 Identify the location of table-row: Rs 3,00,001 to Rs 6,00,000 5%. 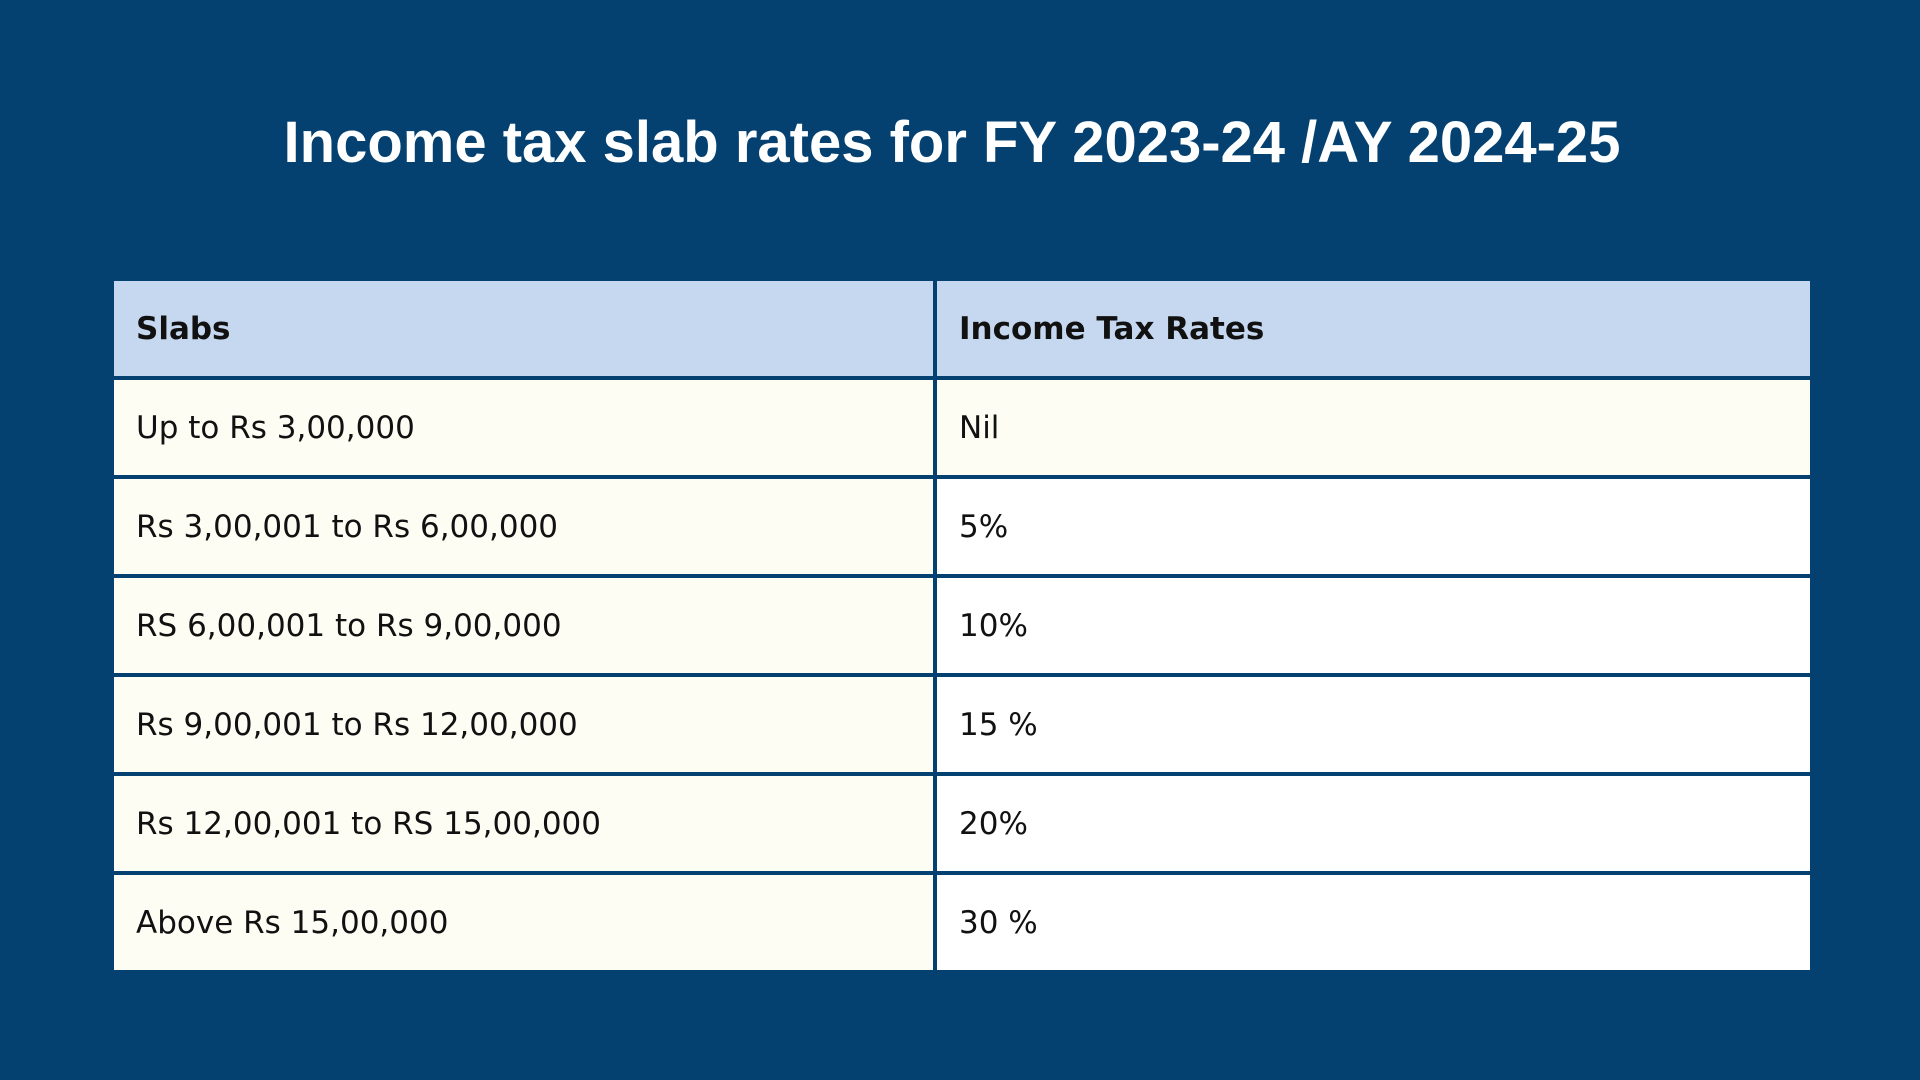
(962, 526).